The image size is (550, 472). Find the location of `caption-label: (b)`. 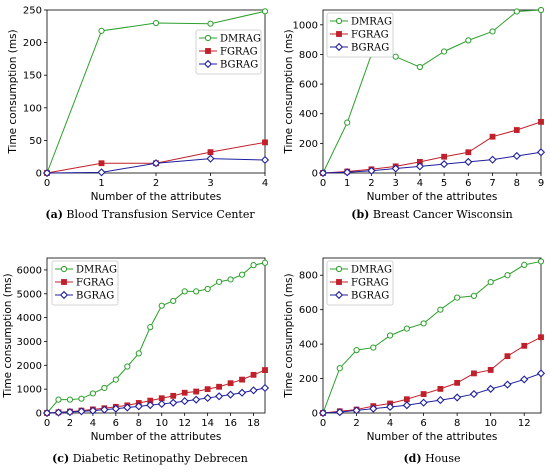

caption-label: (b) is located at coordinates (360, 214).